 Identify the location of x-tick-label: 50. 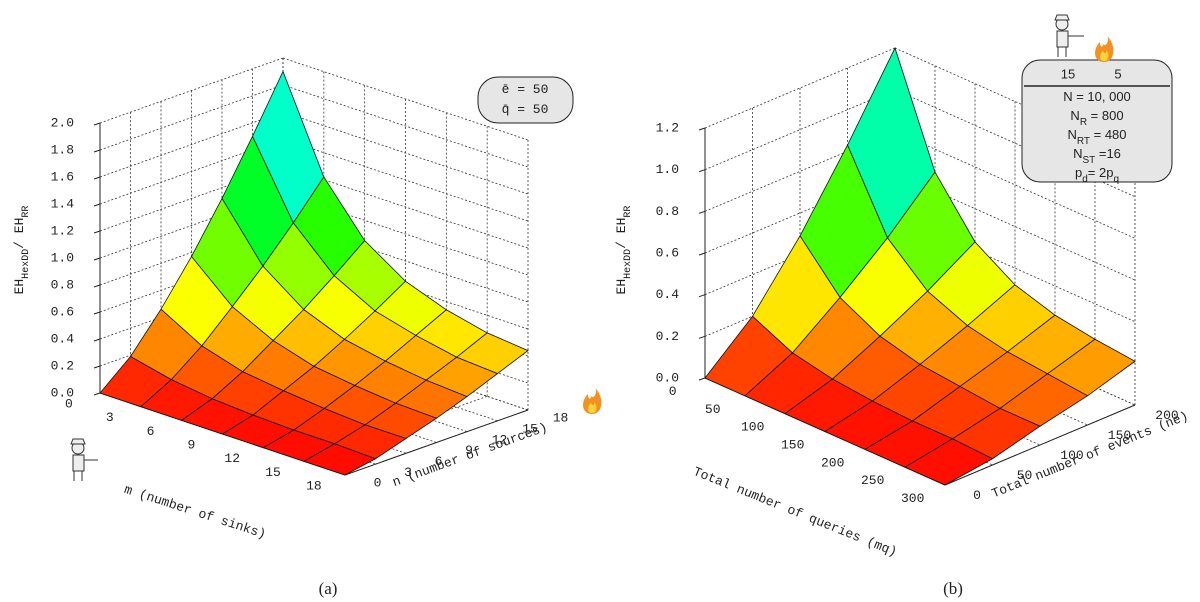
(713, 409).